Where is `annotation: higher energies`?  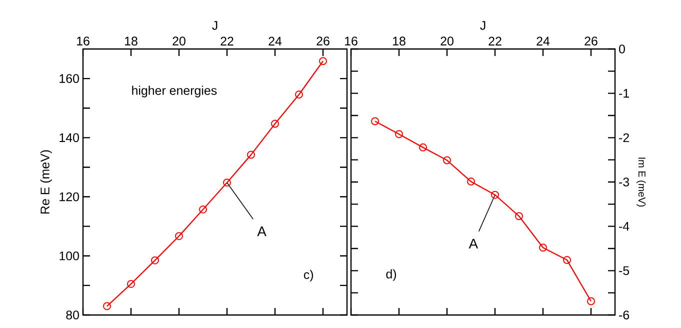 annotation: higher energies is located at coordinates (174, 92).